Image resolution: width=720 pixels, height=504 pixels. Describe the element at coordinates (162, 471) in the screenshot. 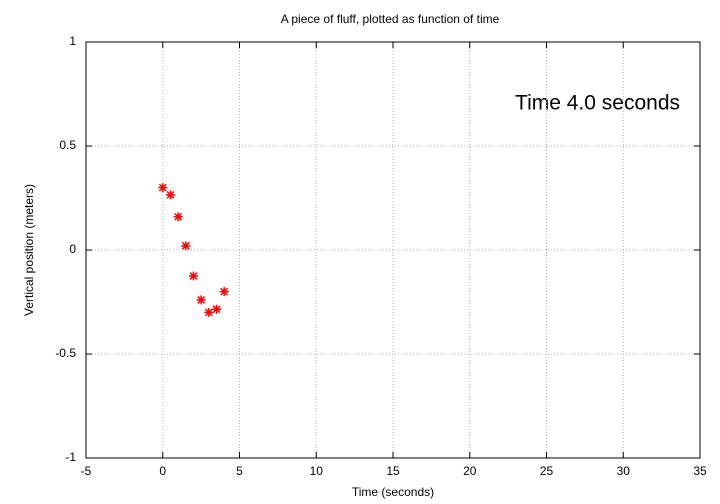

I see `x-tick-label: 0` at that location.